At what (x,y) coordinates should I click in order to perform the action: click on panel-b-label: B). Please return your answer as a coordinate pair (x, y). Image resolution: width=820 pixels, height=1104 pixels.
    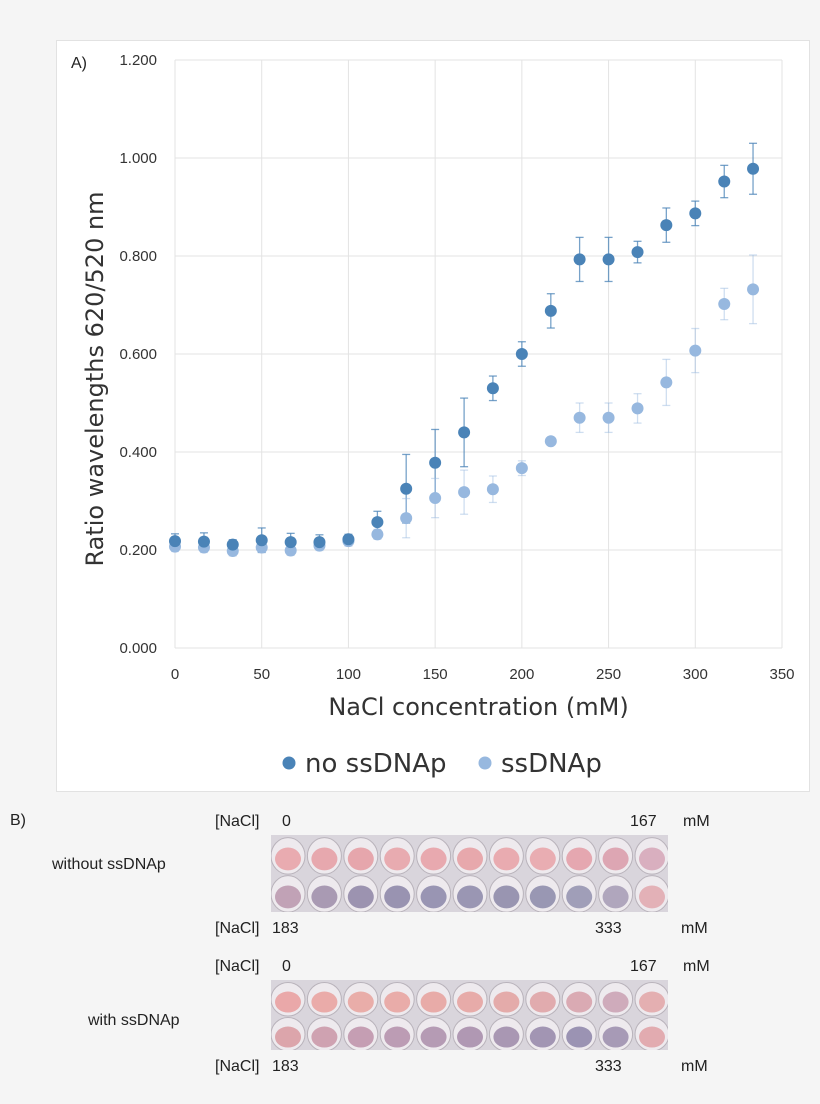
    Looking at the image, I should click on (18, 820).